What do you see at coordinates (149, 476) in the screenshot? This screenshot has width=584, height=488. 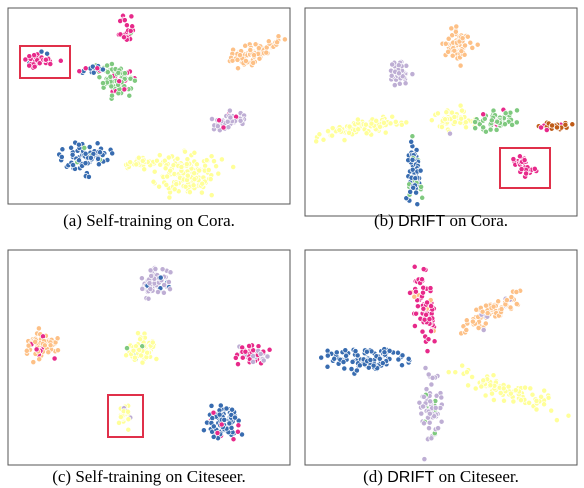 I see `caption: (c) Self-training on Citeseer.` at bounding box center [149, 476].